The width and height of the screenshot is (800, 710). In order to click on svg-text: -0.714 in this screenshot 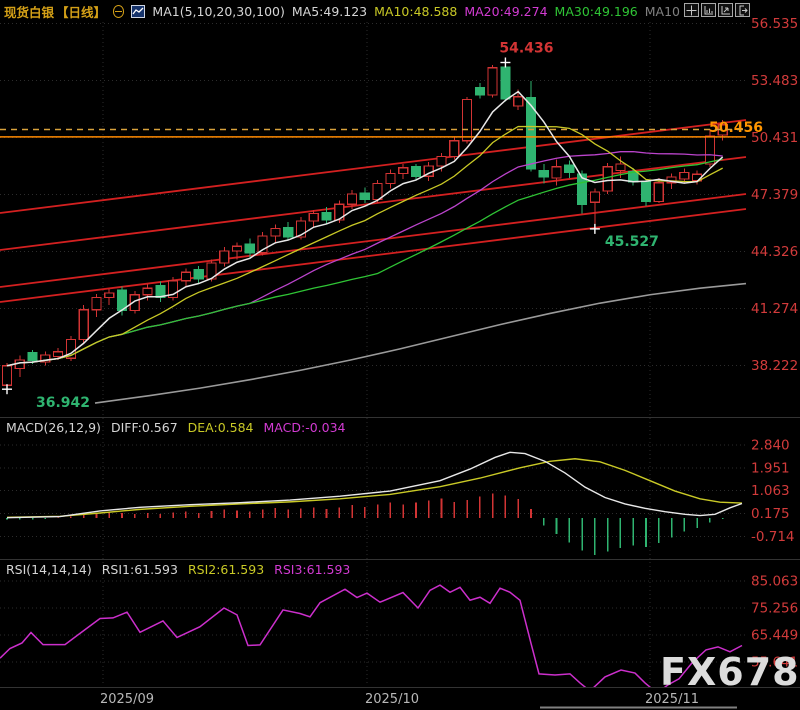, I will do `click(773, 537)`.